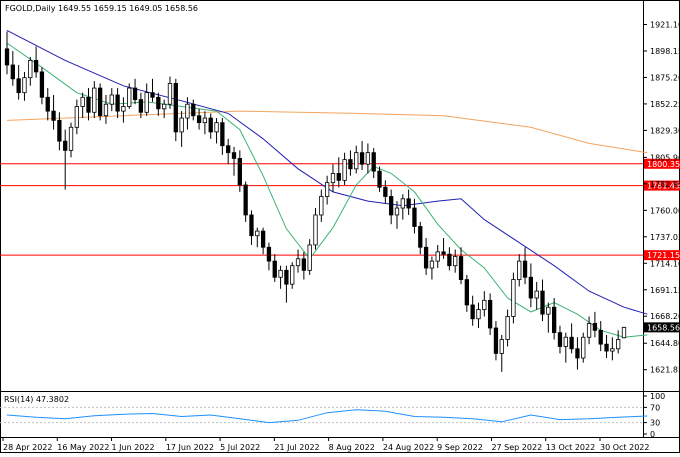 This screenshot has width=680, height=457. What do you see at coordinates (327, 132) in the screenshot?
I see `ma-slow-line` at bounding box center [327, 132].